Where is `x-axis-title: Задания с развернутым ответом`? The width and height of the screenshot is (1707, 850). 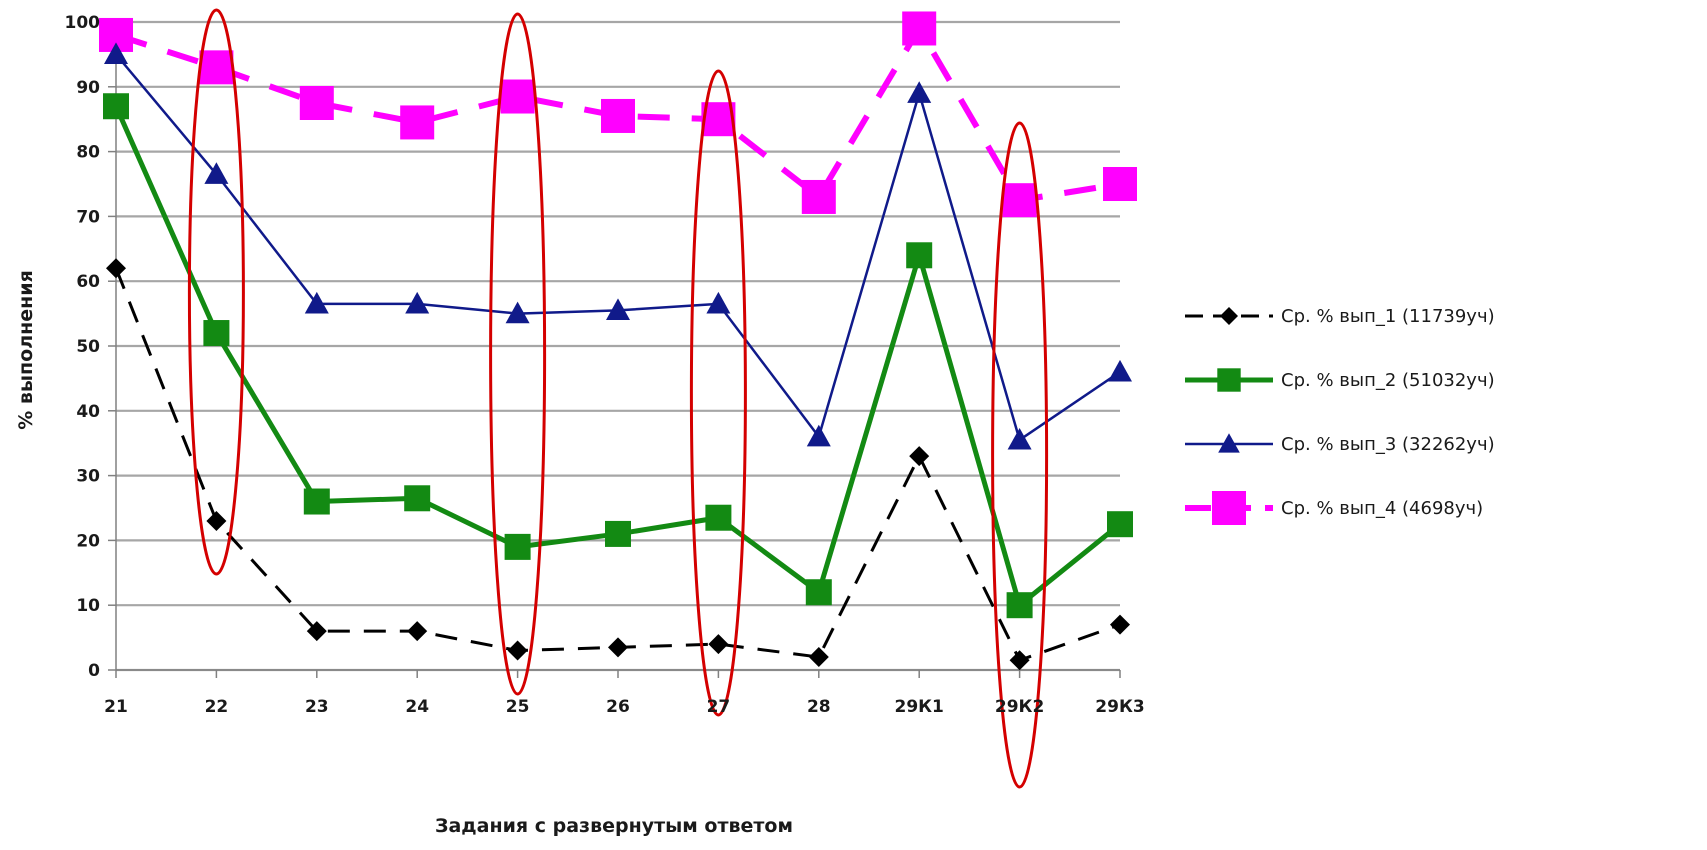 x-axis-title: Задания с развернутым ответом is located at coordinates (614, 826).